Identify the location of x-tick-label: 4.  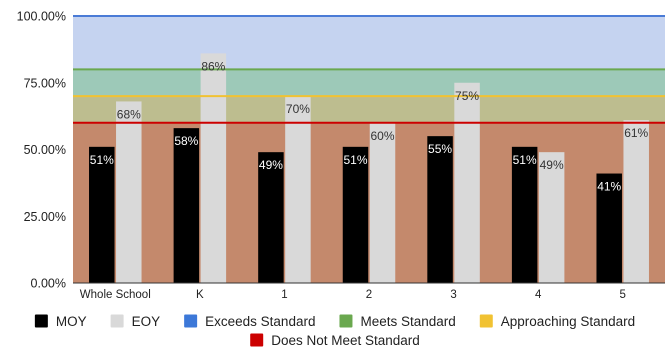
(538, 295).